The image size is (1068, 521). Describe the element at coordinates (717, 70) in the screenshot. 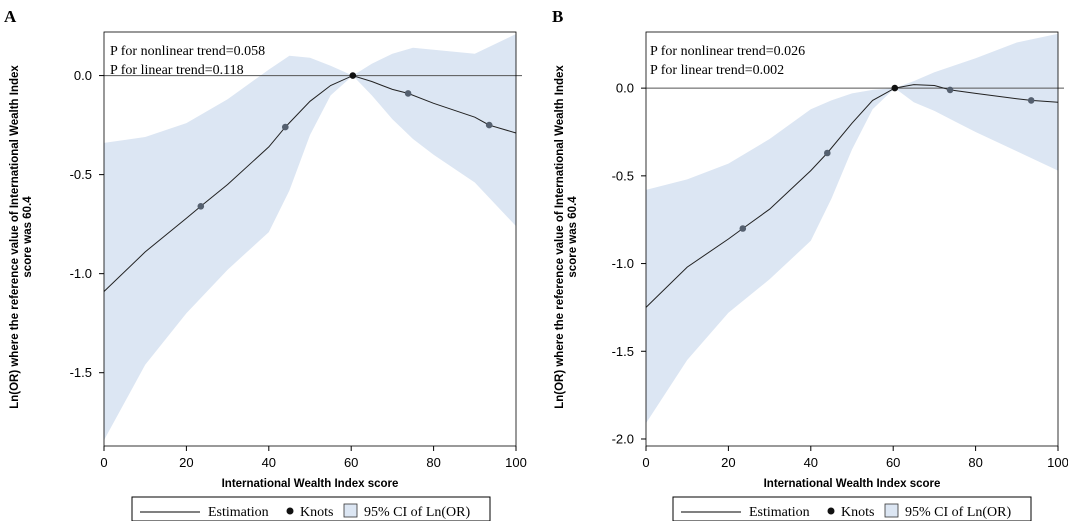

I see `p-linear-annotation: P for linear trend=0.002` at that location.